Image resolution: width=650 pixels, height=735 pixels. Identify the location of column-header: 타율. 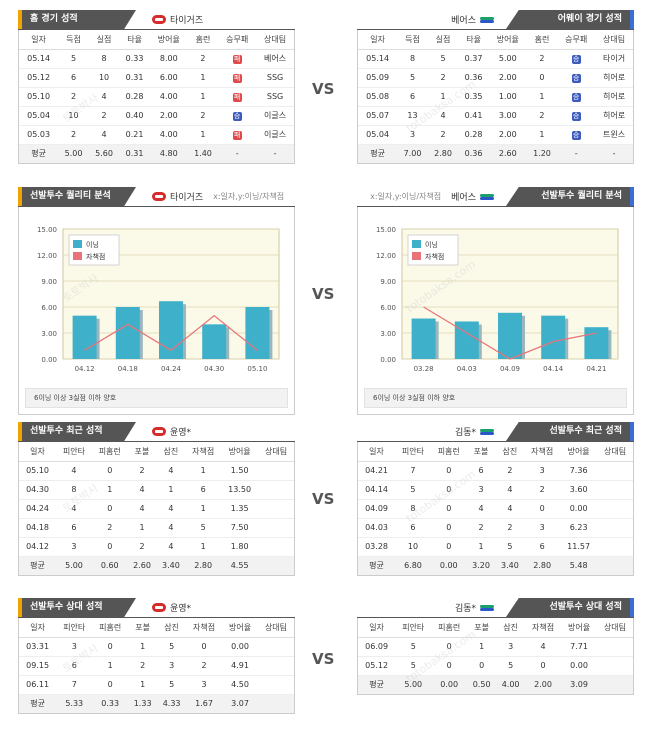
(134, 40).